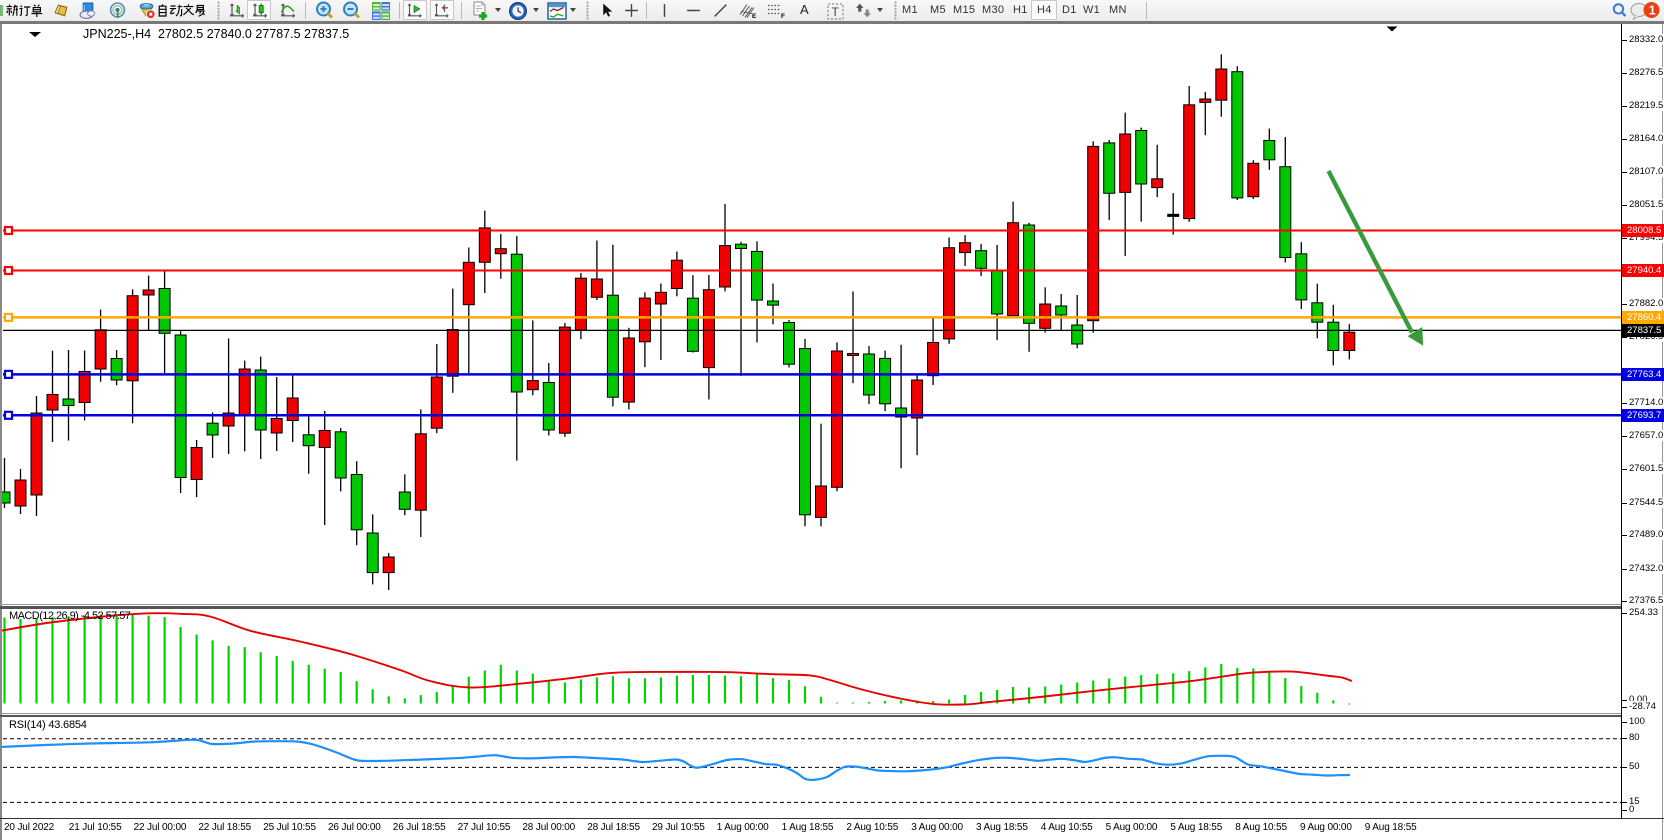  I want to click on svg-text: F, so click(783, 16).